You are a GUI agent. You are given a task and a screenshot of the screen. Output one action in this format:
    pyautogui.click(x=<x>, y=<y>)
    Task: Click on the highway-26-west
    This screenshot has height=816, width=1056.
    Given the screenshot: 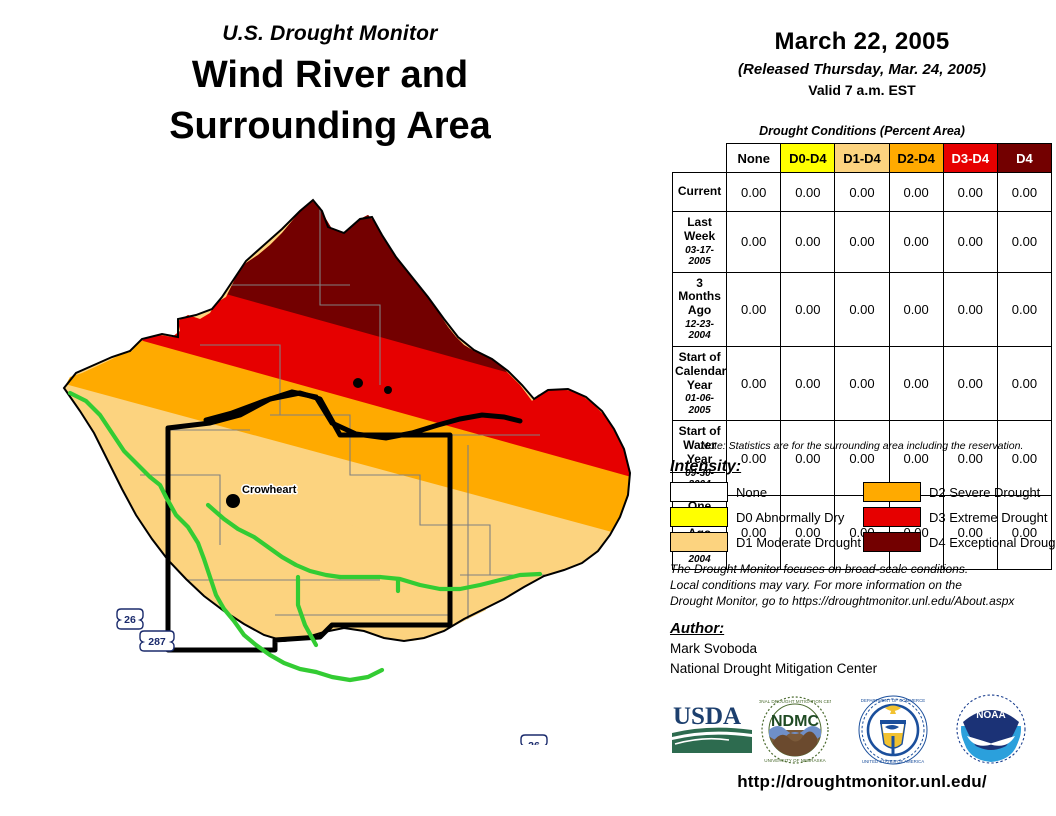 What is the action you would take?
    pyautogui.click(x=118, y=445)
    